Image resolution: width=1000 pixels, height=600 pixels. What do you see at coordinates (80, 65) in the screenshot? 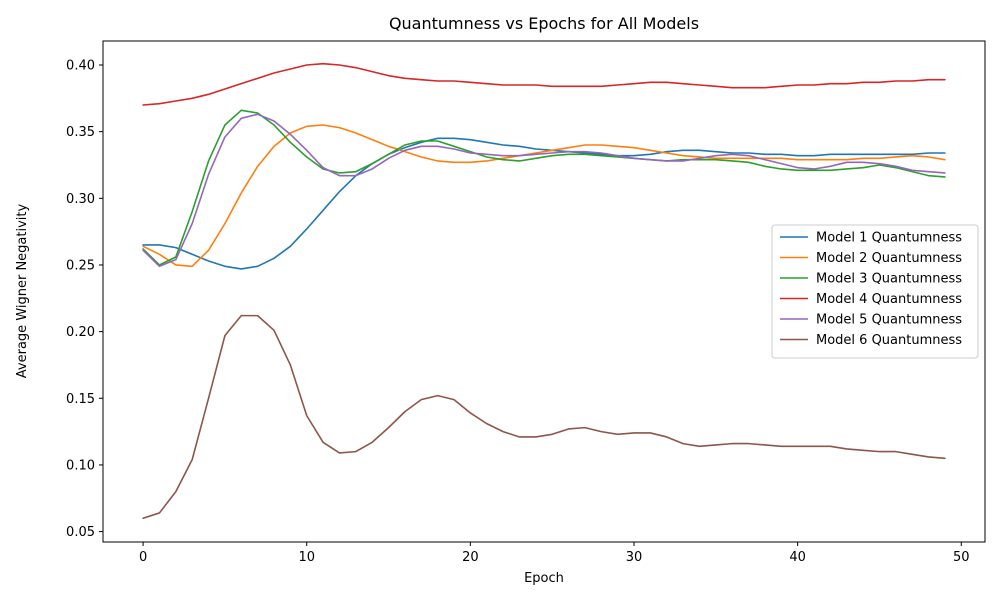
I see `y-tick-label: 0.40` at bounding box center [80, 65].